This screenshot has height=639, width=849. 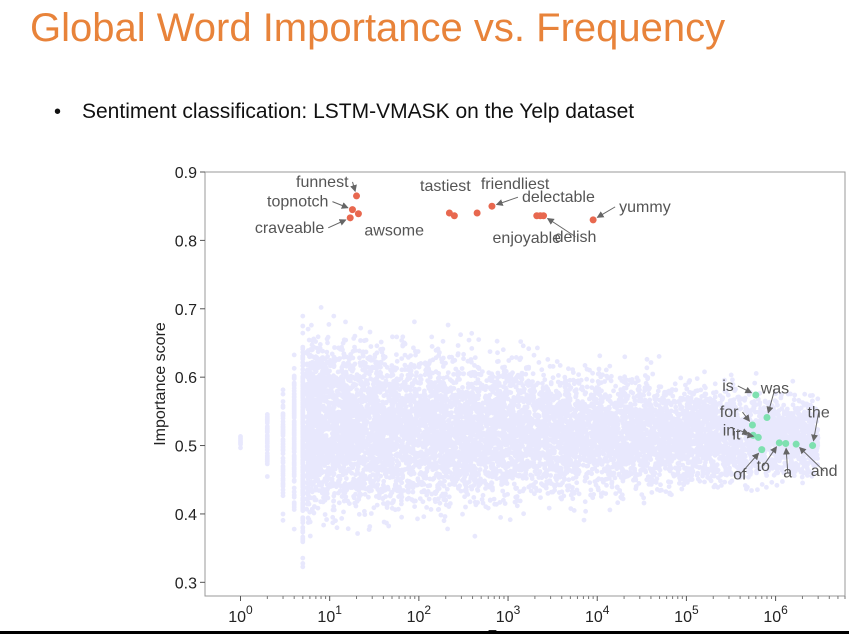 What do you see at coordinates (186, 447) in the screenshot?
I see `y-tick-label: 0.5` at bounding box center [186, 447].